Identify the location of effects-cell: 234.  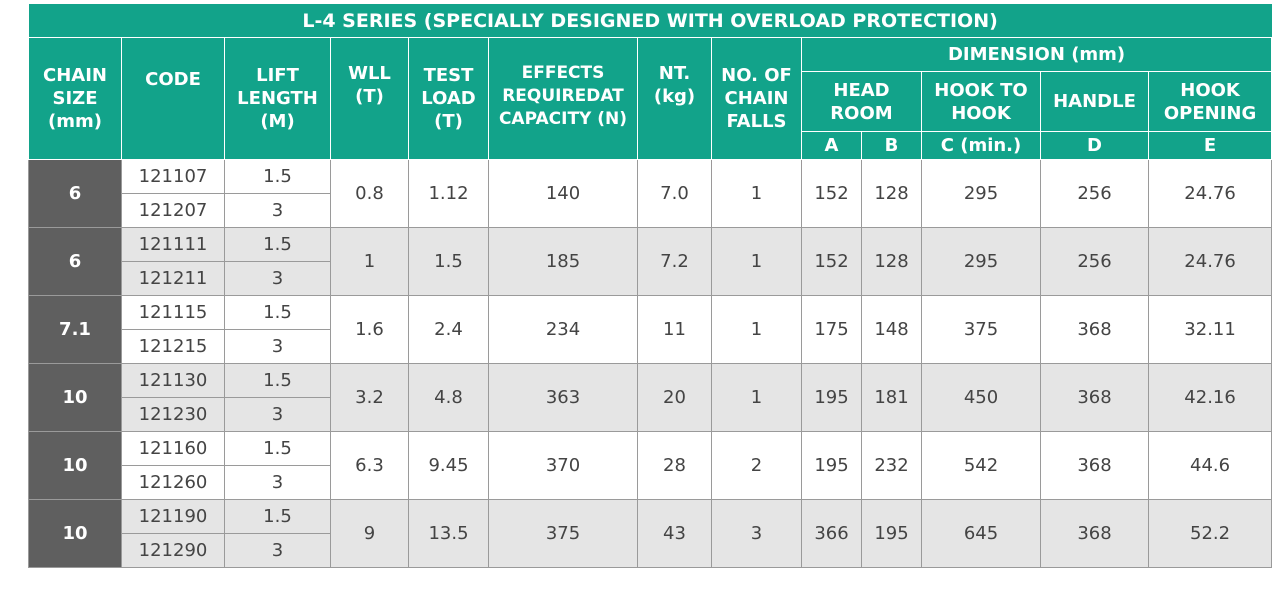
(563, 329).